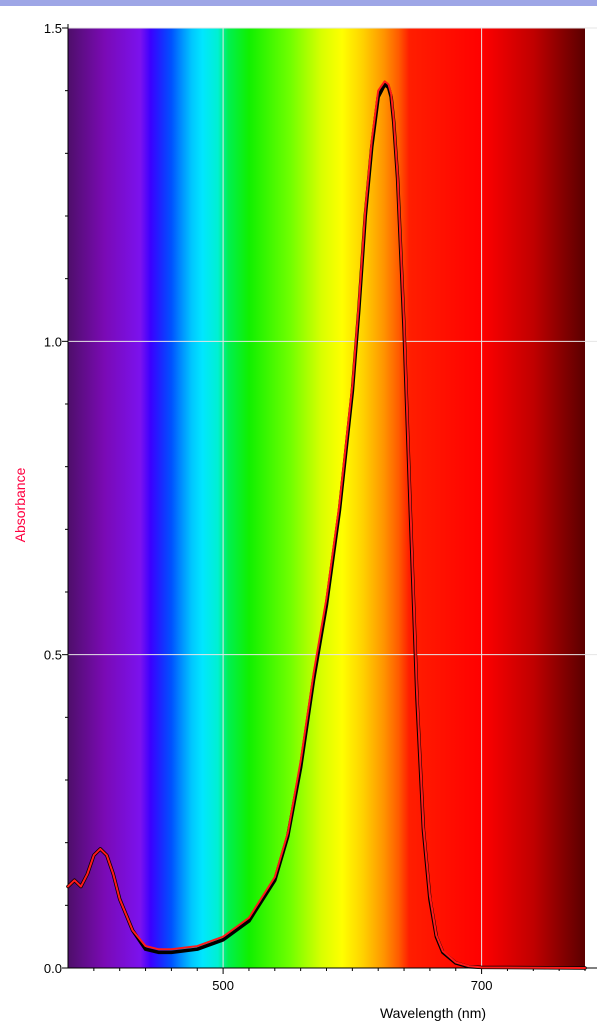  Describe the element at coordinates (433, 1013) in the screenshot. I see `x-axis-label: Wavelength (nm)` at that location.